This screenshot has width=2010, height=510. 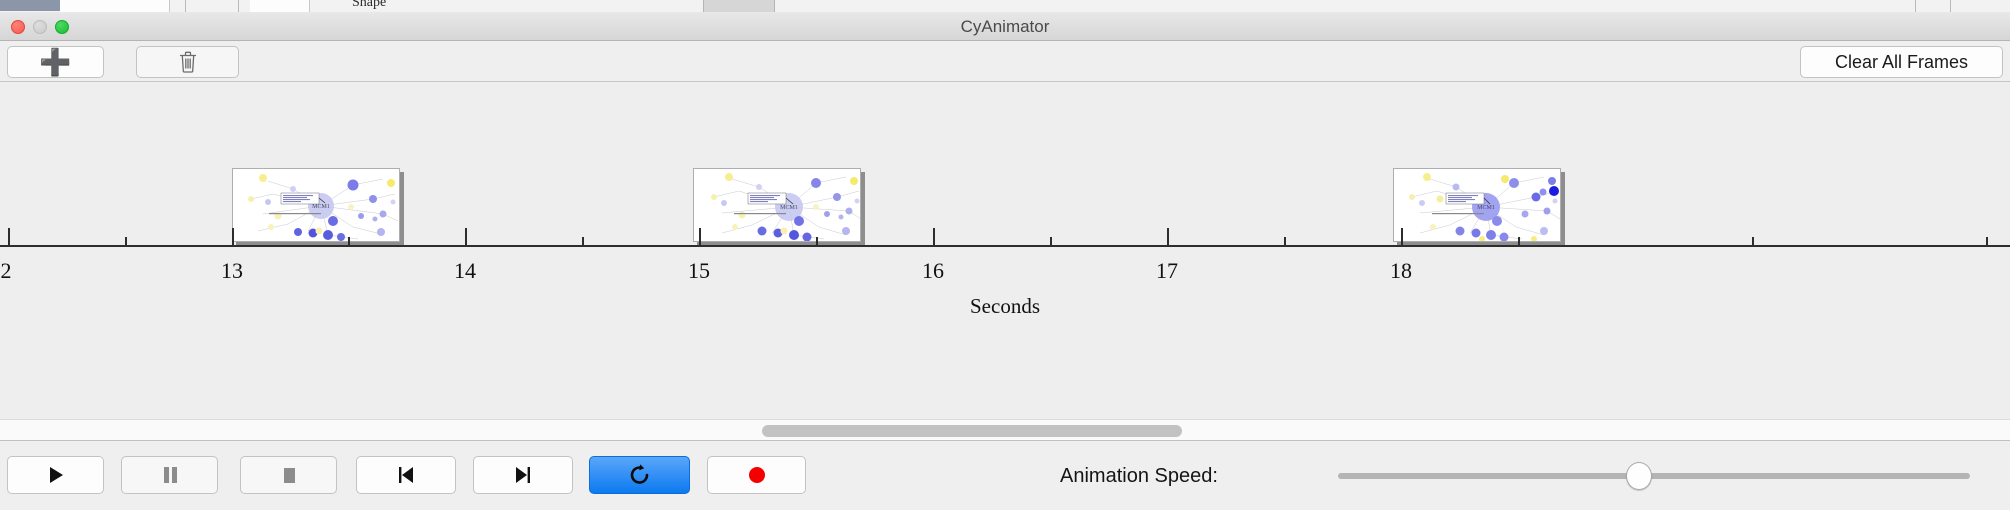 I want to click on toolbar: ➕ Clear All Frames, so click(x=1005, y=61).